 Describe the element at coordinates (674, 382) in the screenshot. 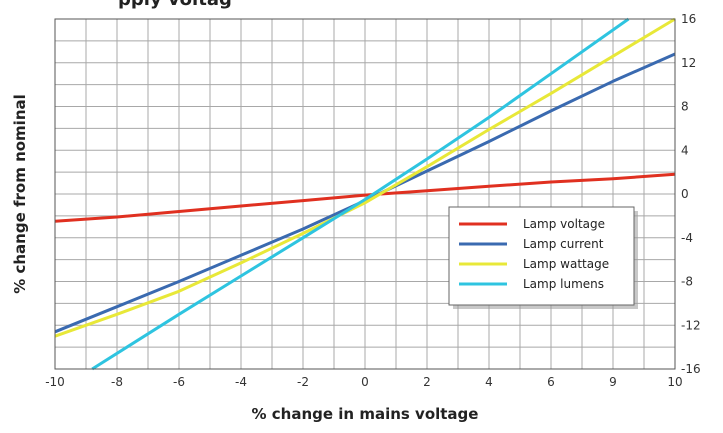

I see `x-tick-label: 10` at that location.